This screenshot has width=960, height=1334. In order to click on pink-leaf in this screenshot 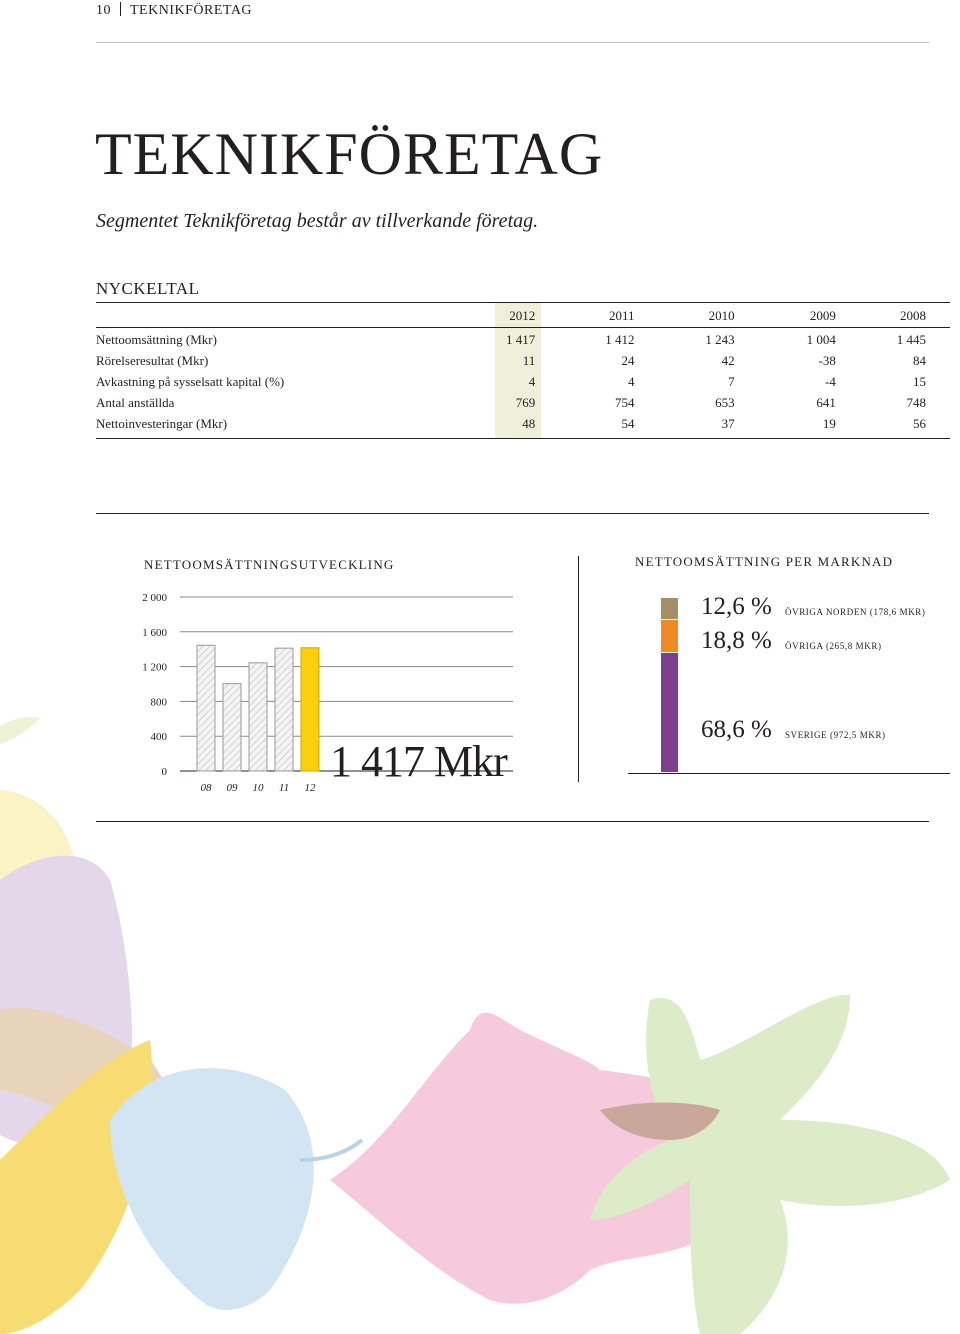, I will do `click(521, 1158)`.